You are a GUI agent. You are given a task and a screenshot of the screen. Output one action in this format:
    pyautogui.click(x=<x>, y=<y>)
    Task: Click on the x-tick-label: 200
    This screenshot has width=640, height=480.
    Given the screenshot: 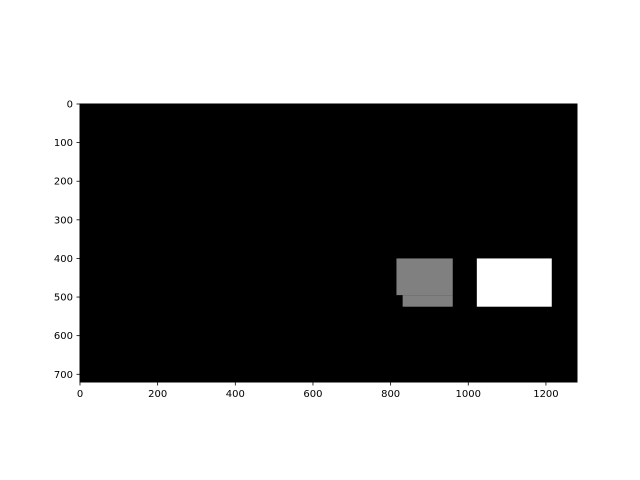 What is the action you would take?
    pyautogui.click(x=157, y=394)
    